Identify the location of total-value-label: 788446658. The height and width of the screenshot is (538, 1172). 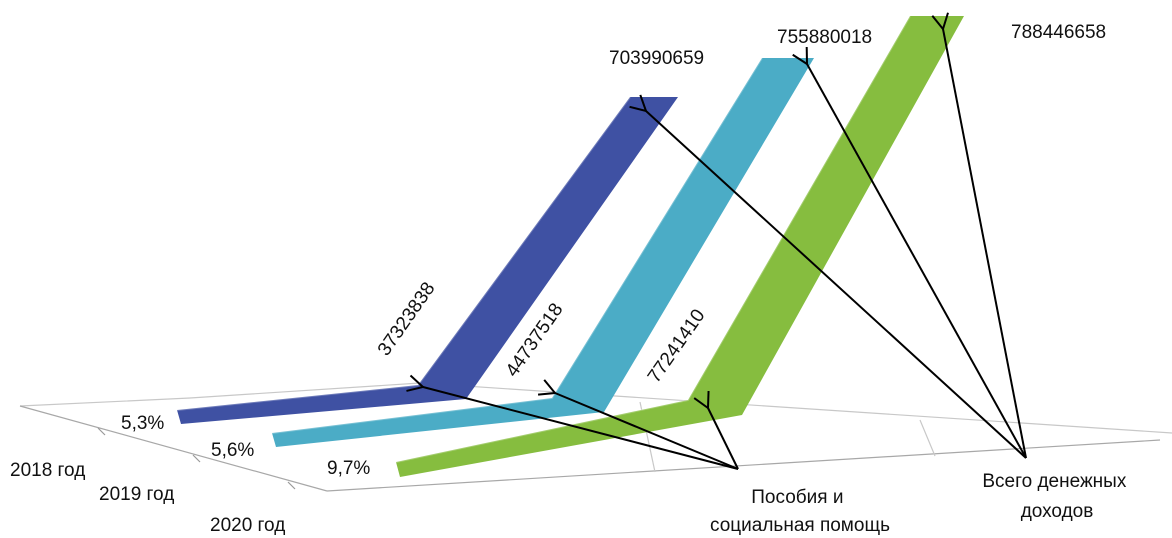
(1058, 32).